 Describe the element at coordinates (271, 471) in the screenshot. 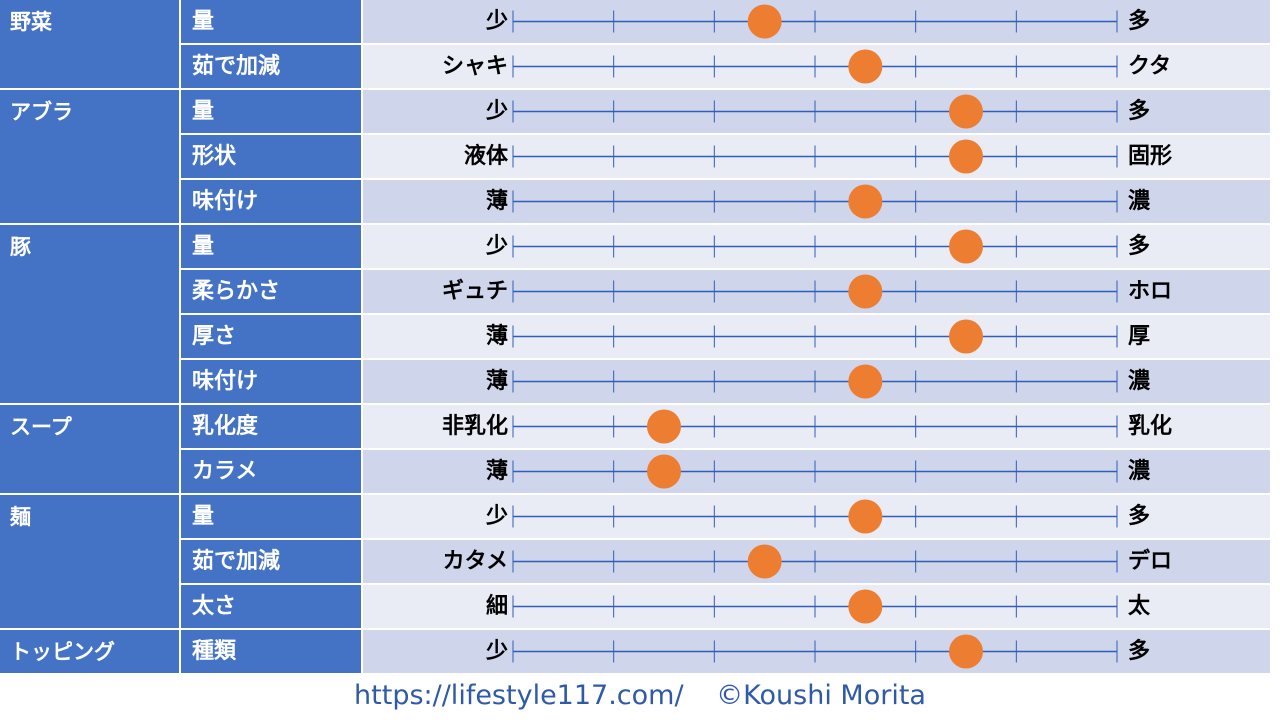

I see `item-cell: カラメ` at that location.